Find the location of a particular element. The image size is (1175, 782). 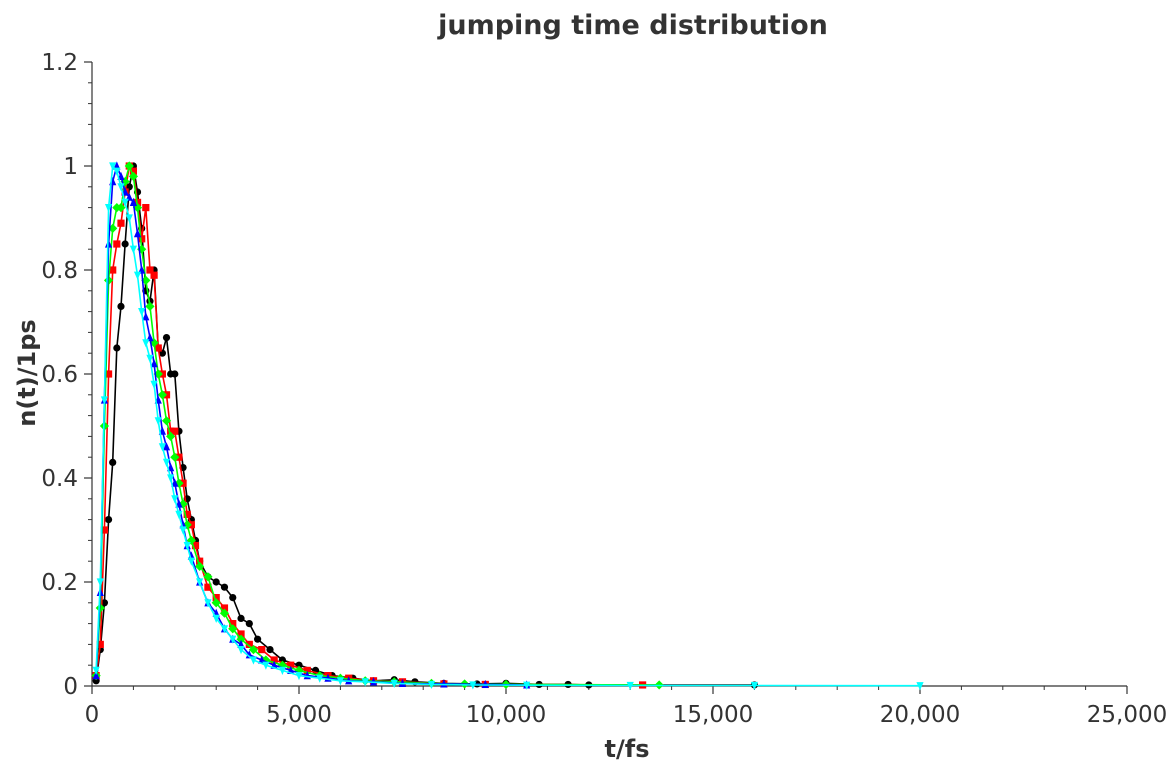

x-tick-label: 10,000 is located at coordinates (506, 715).